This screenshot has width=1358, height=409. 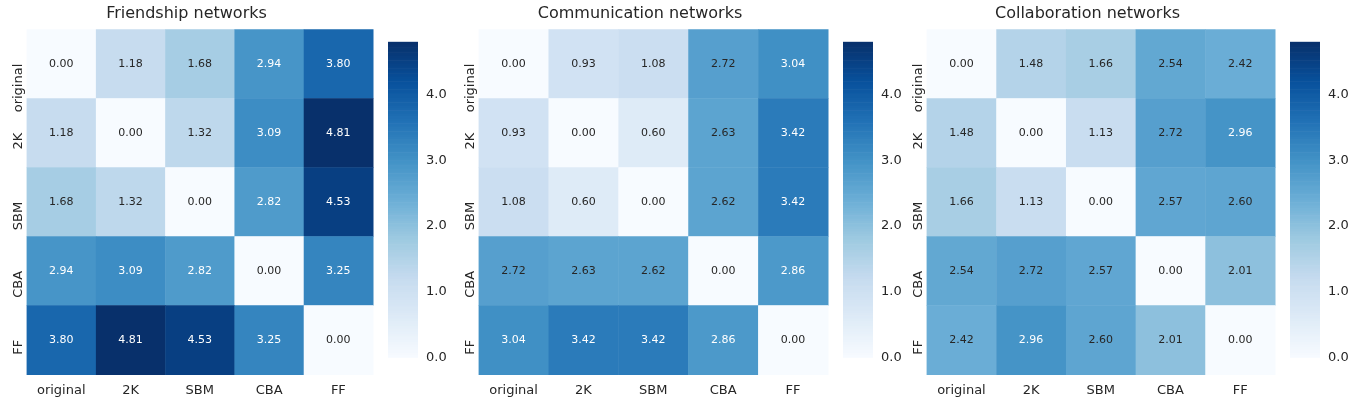 What do you see at coordinates (640, 12) in the screenshot?
I see `chart-title: Communication networks` at bounding box center [640, 12].